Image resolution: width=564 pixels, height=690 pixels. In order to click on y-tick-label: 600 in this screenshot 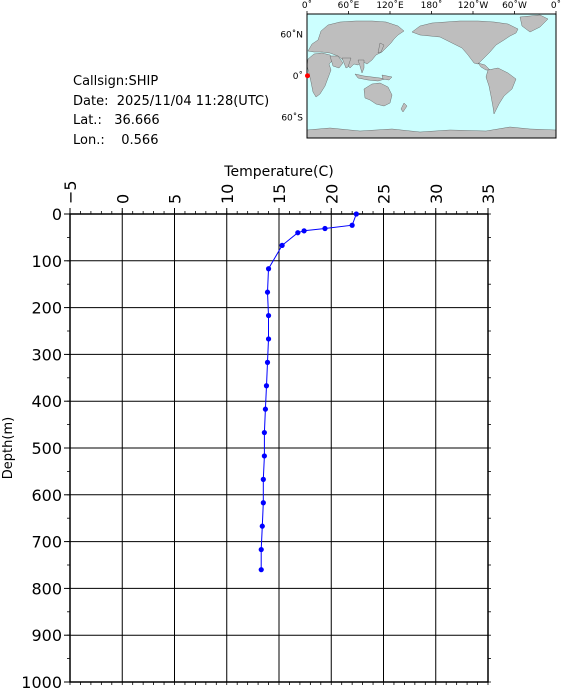, I will do `click(46, 495)`.